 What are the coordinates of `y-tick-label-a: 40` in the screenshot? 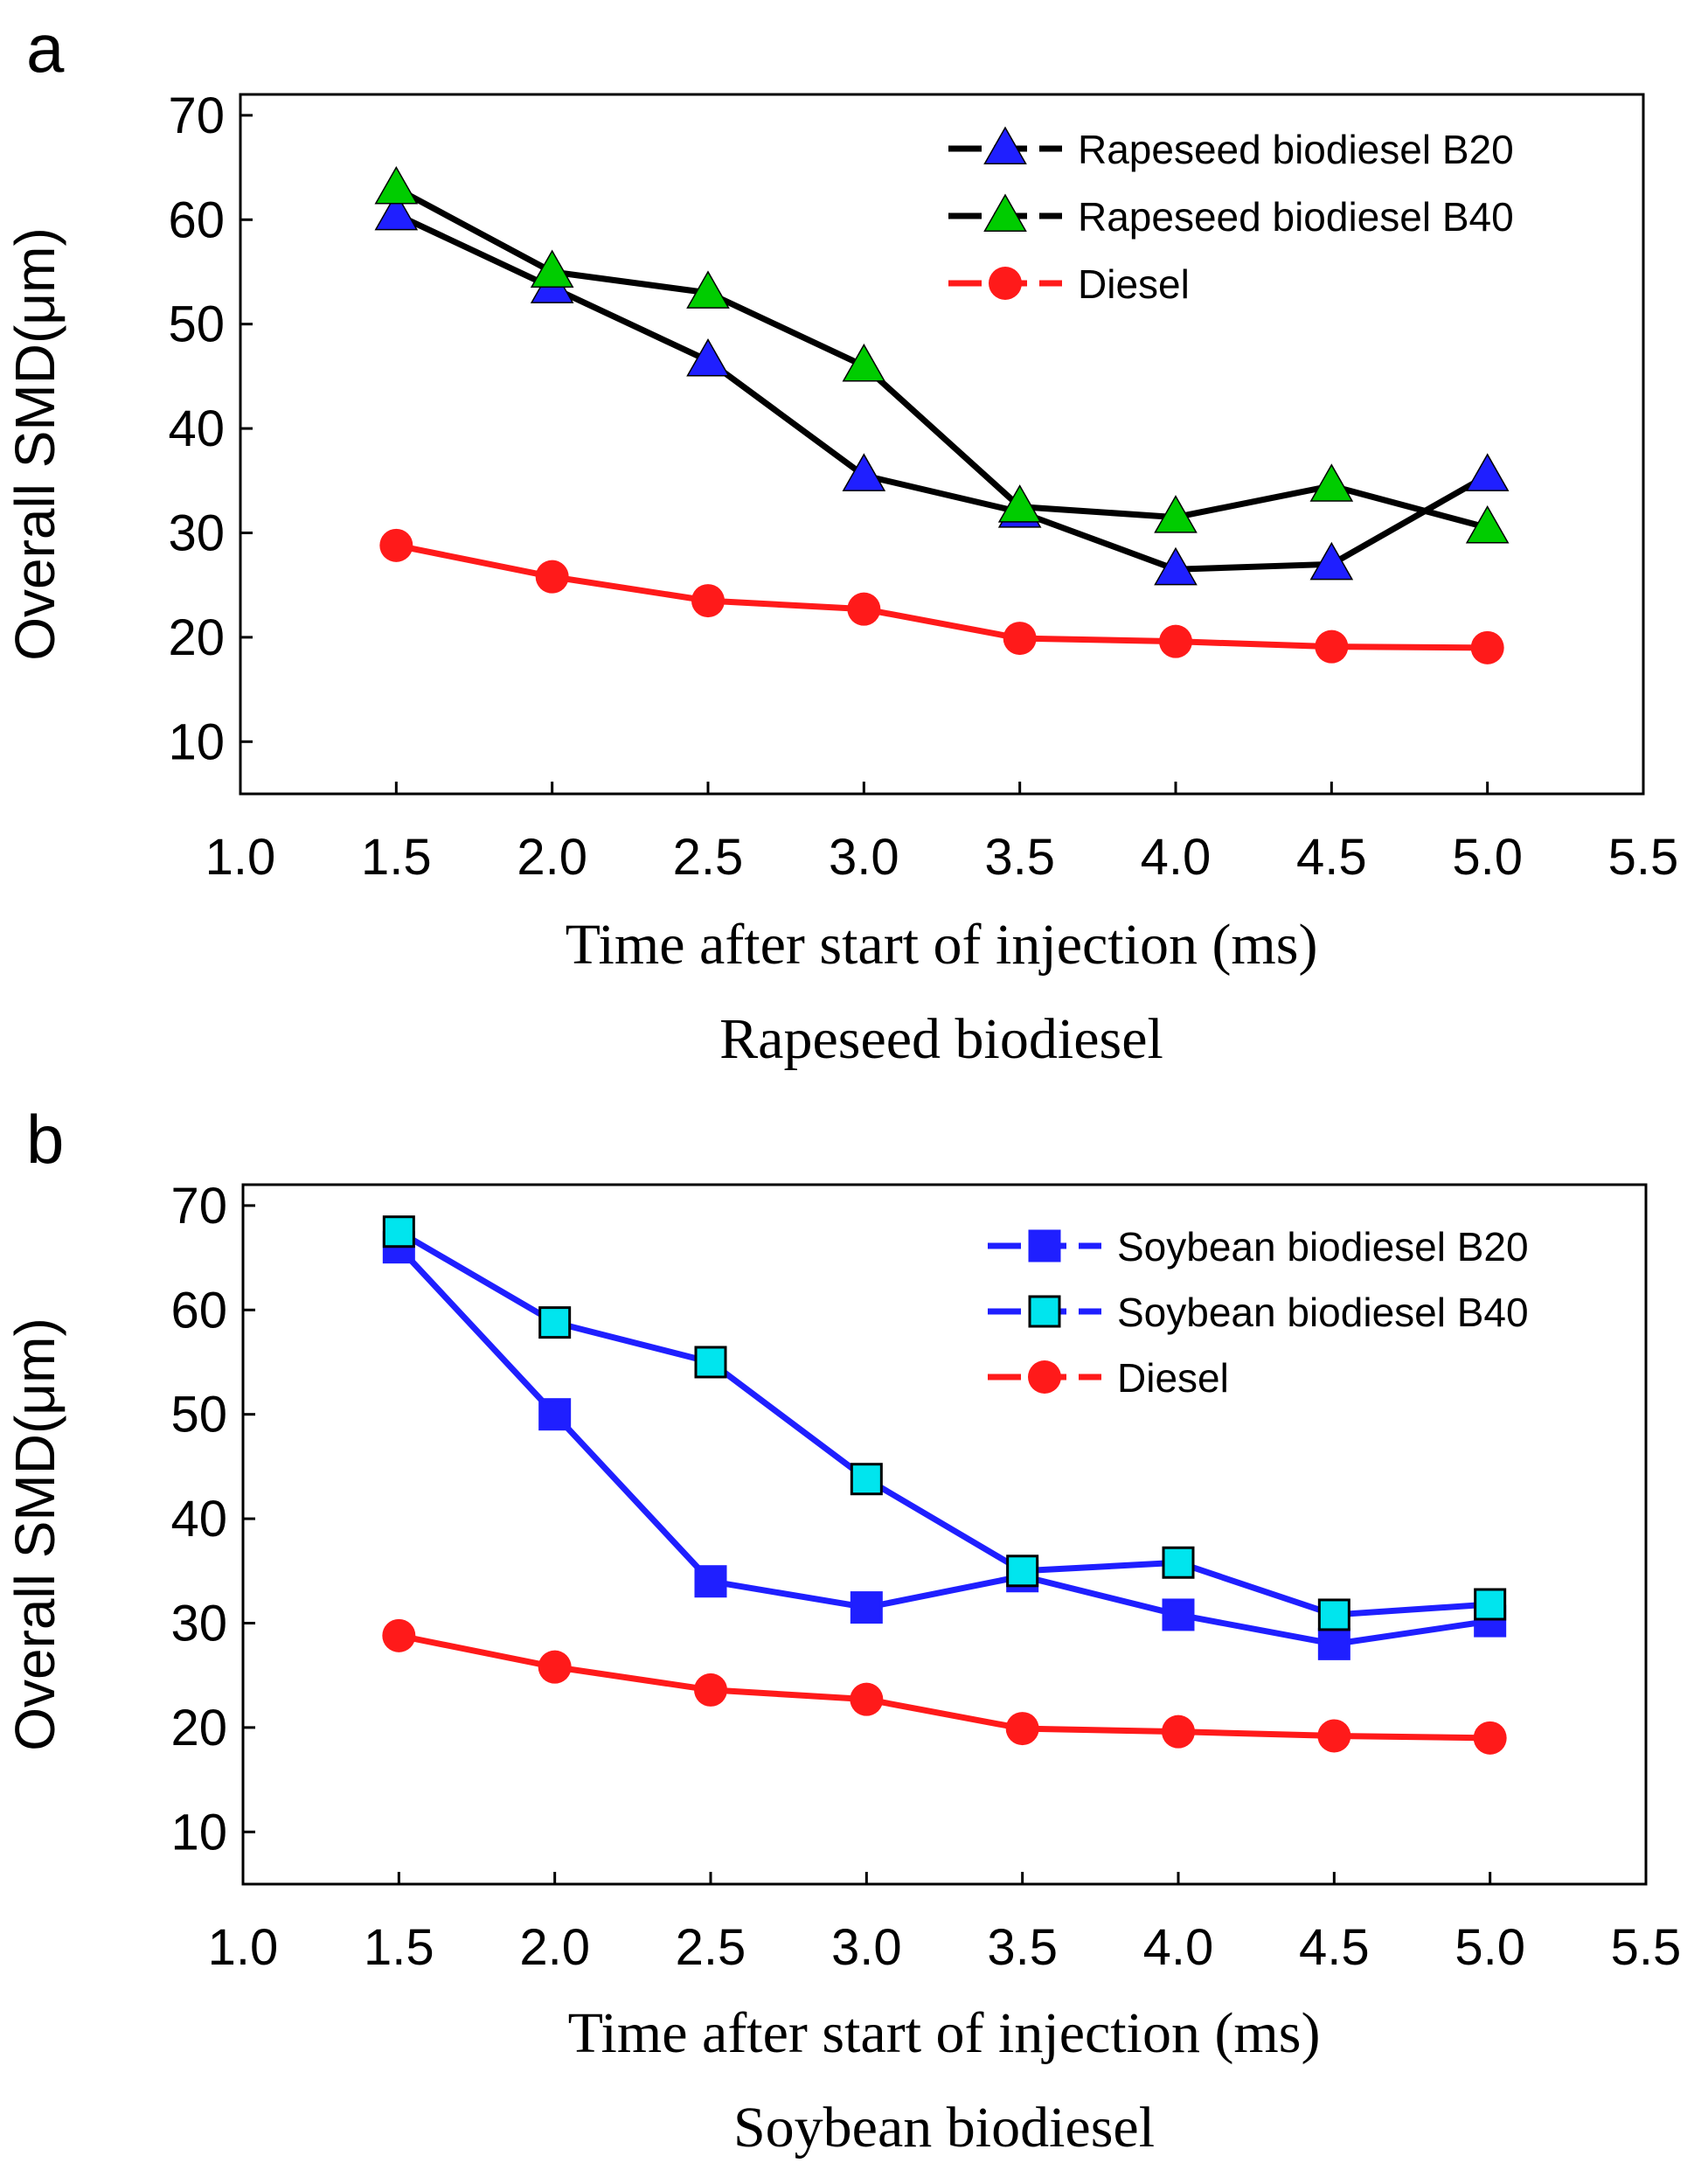 It's located at (196, 428).